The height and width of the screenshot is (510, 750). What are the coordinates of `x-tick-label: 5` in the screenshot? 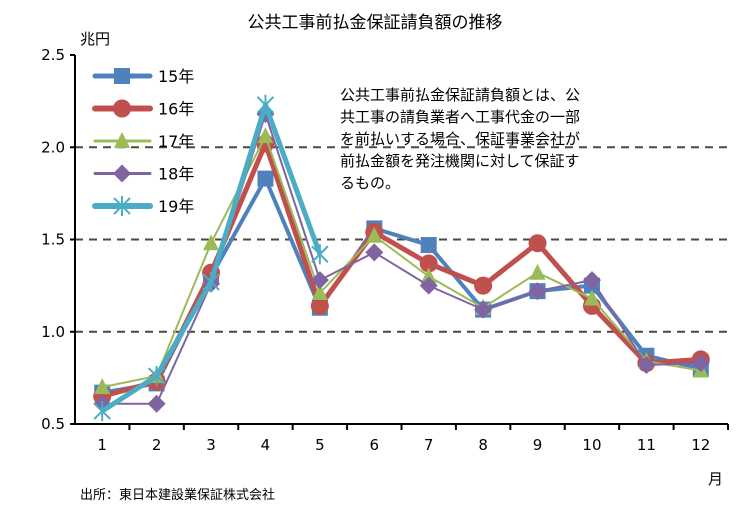 It's located at (320, 445).